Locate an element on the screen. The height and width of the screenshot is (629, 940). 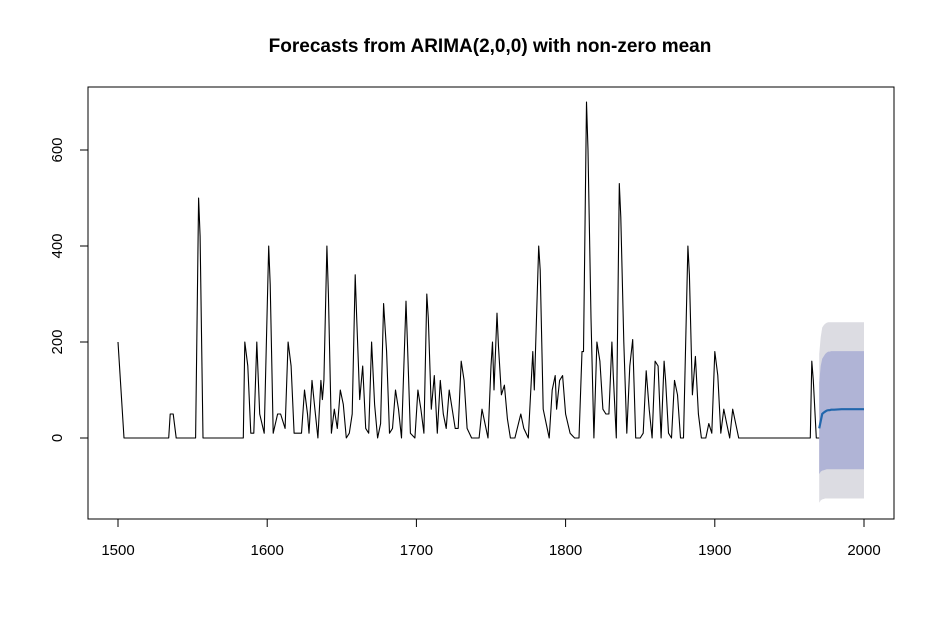
x-tick-label: 1600 is located at coordinates (267, 550).